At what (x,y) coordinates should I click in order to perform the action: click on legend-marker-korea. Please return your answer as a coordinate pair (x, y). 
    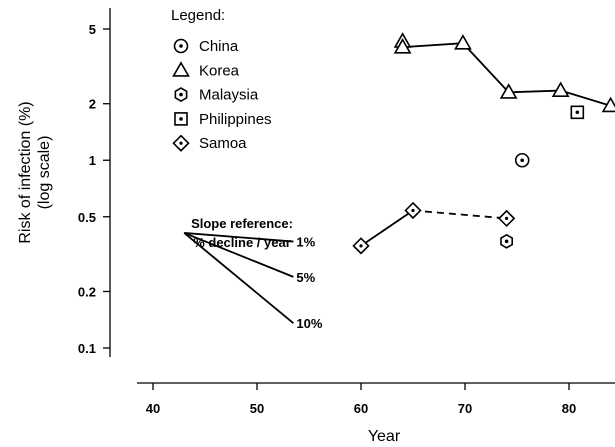
    Looking at the image, I should click on (181, 69).